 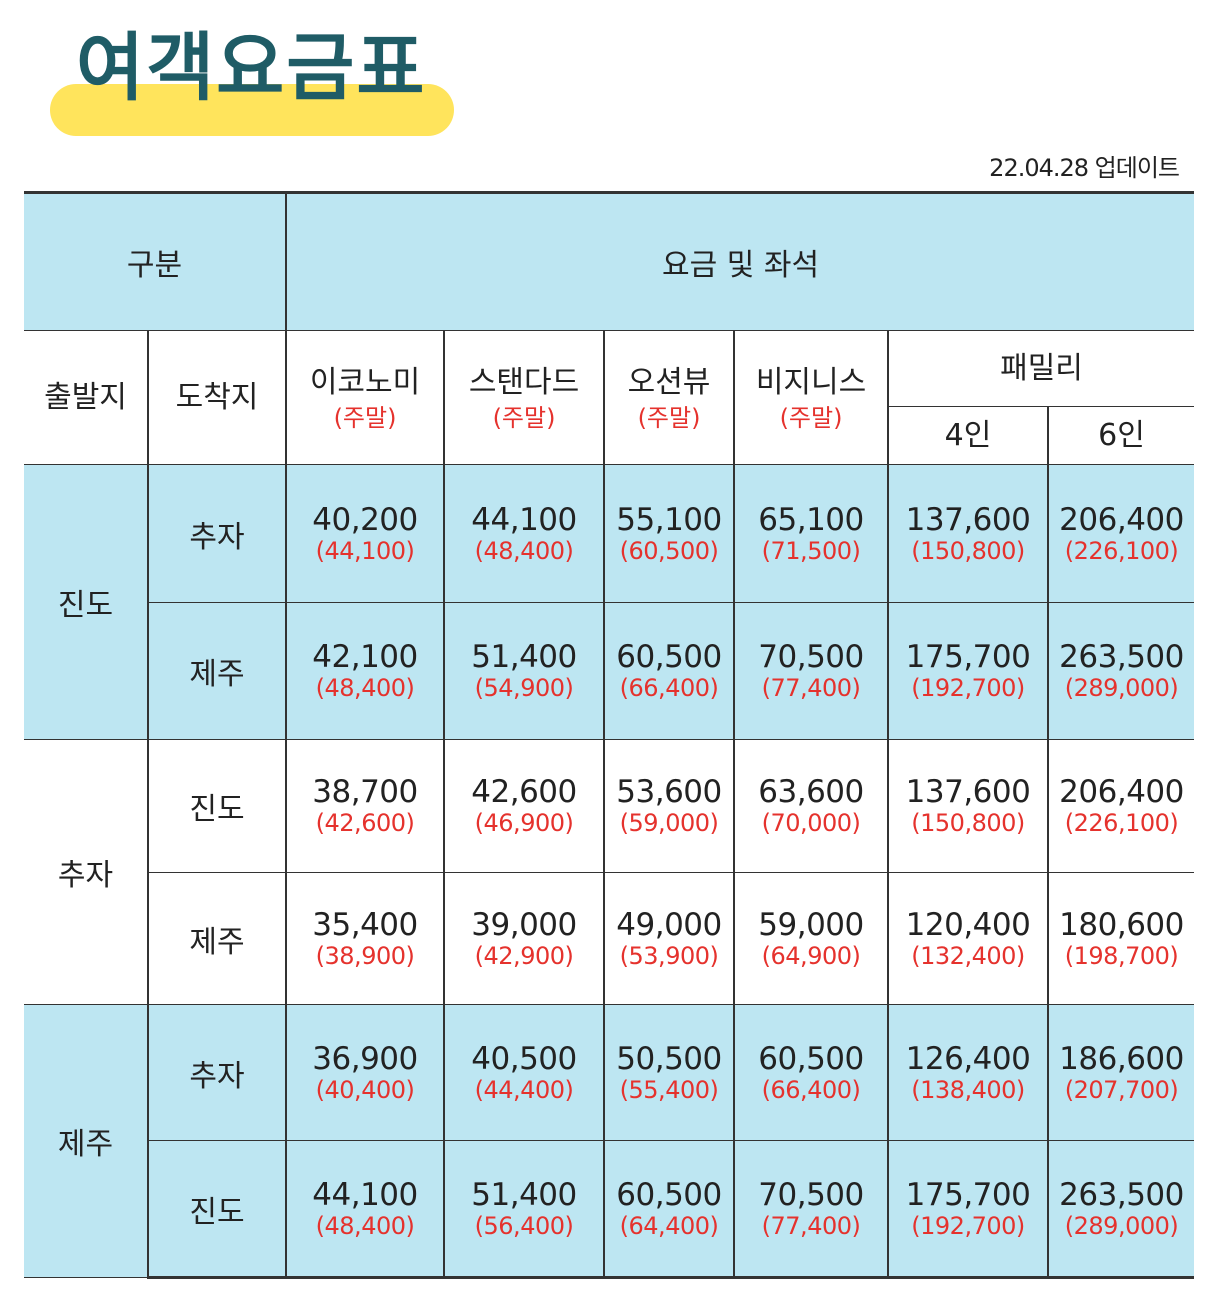 What do you see at coordinates (86, 602) in the screenshot?
I see `origin-cell: 진도` at bounding box center [86, 602].